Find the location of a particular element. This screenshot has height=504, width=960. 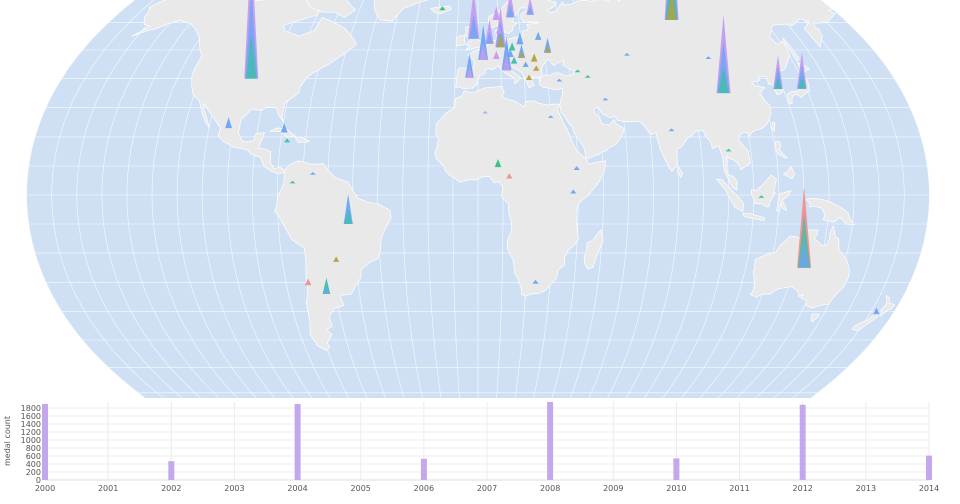

country-marker: Jamaica is located at coordinates (287, 140).